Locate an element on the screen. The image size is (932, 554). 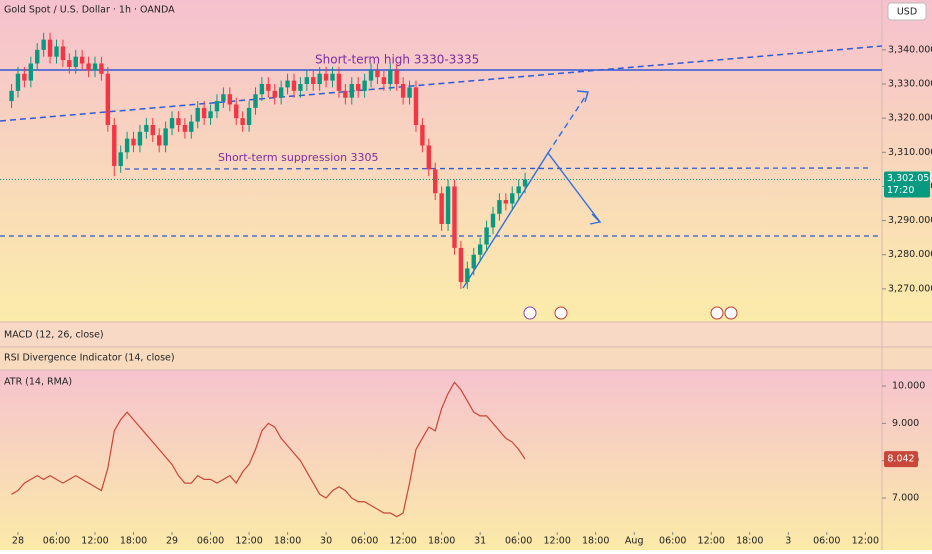
x-tick-label: 30 is located at coordinates (326, 541).